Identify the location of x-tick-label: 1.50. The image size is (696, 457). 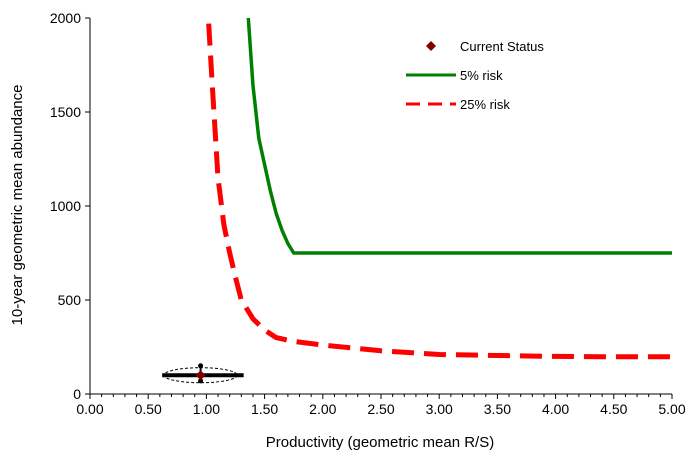
(264, 409).